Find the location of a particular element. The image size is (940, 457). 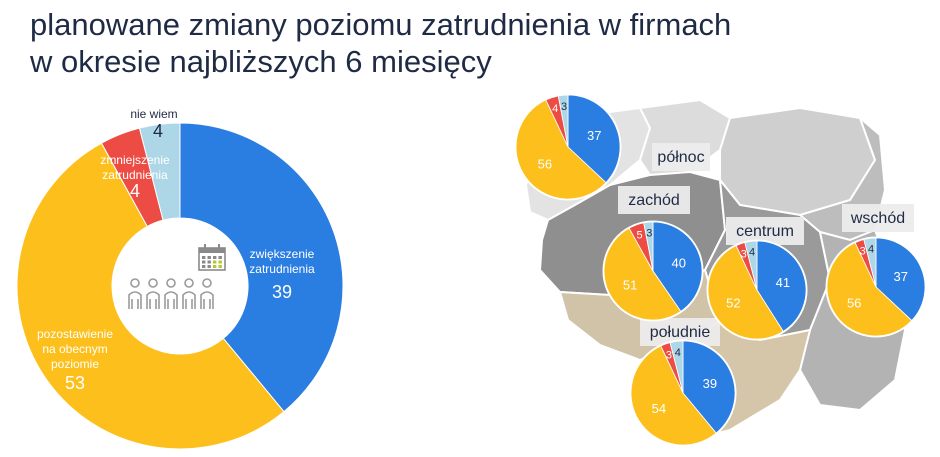

region-pie-1: 40 51 5 3 is located at coordinates (653, 271).